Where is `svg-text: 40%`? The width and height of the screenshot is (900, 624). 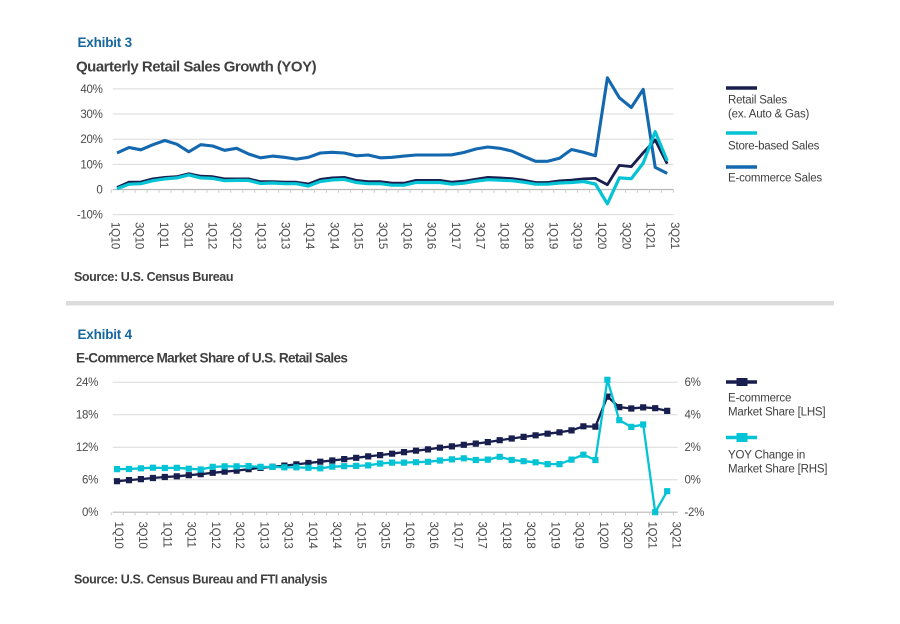 svg-text: 40% is located at coordinates (91, 90).